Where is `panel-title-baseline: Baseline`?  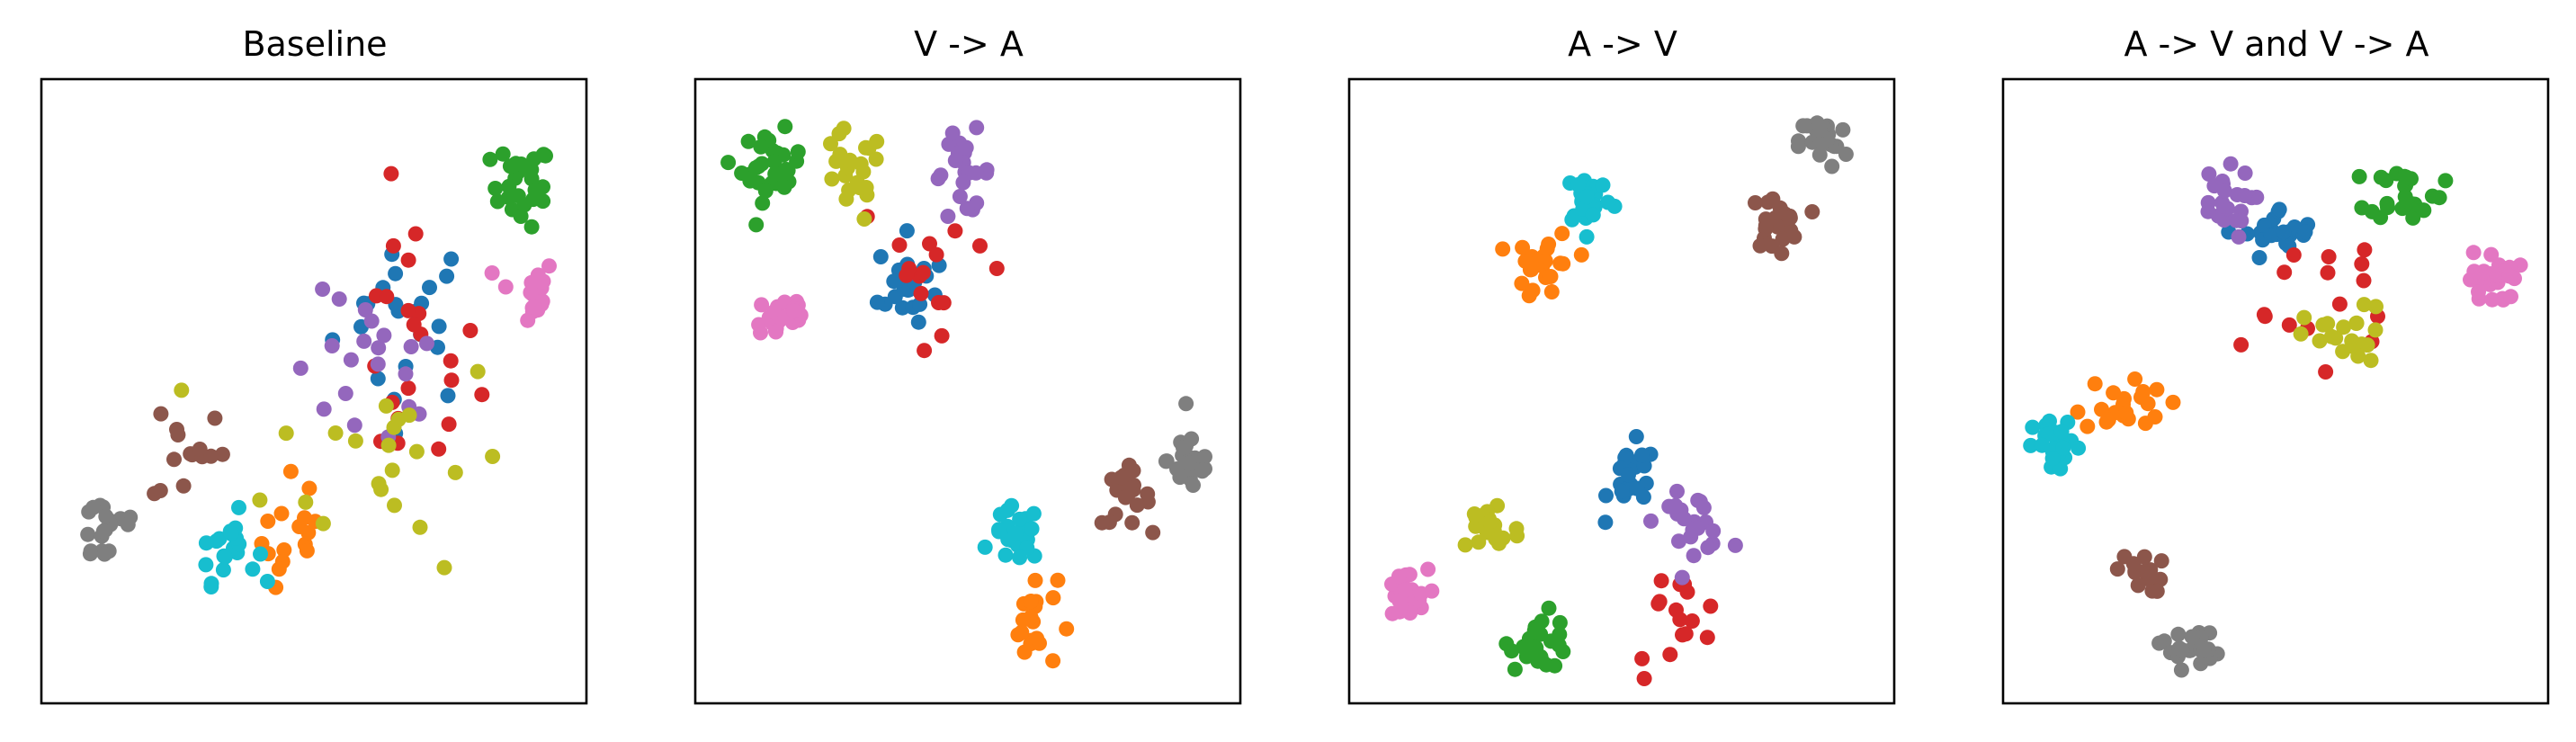 panel-title-baseline: Baseline is located at coordinates (314, 44).